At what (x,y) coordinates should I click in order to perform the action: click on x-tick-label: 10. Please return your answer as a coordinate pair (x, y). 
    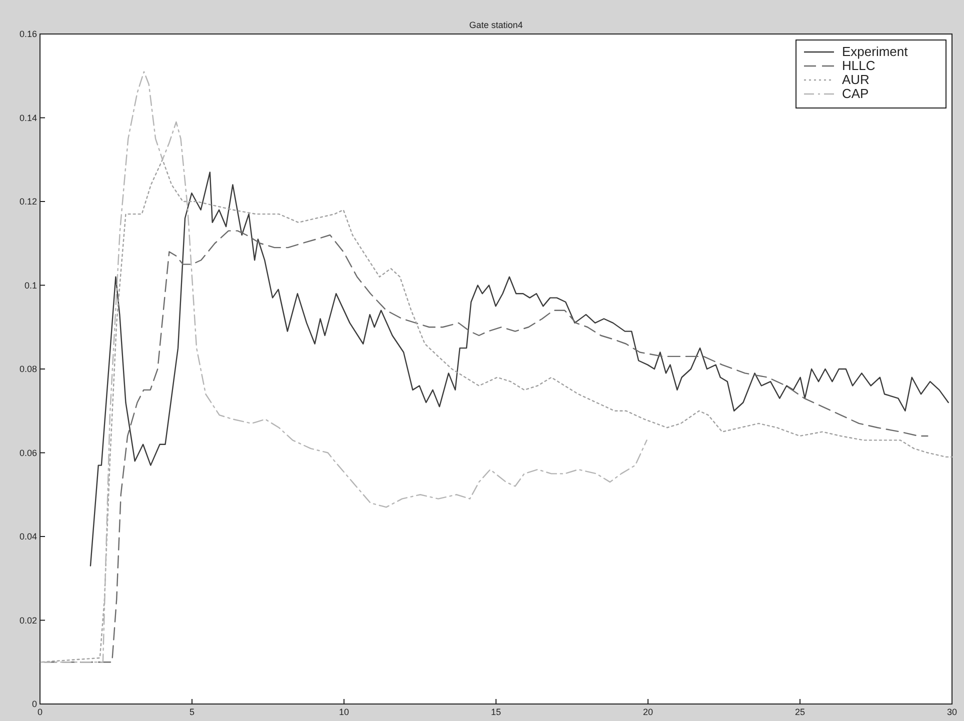
    Looking at the image, I should click on (344, 712).